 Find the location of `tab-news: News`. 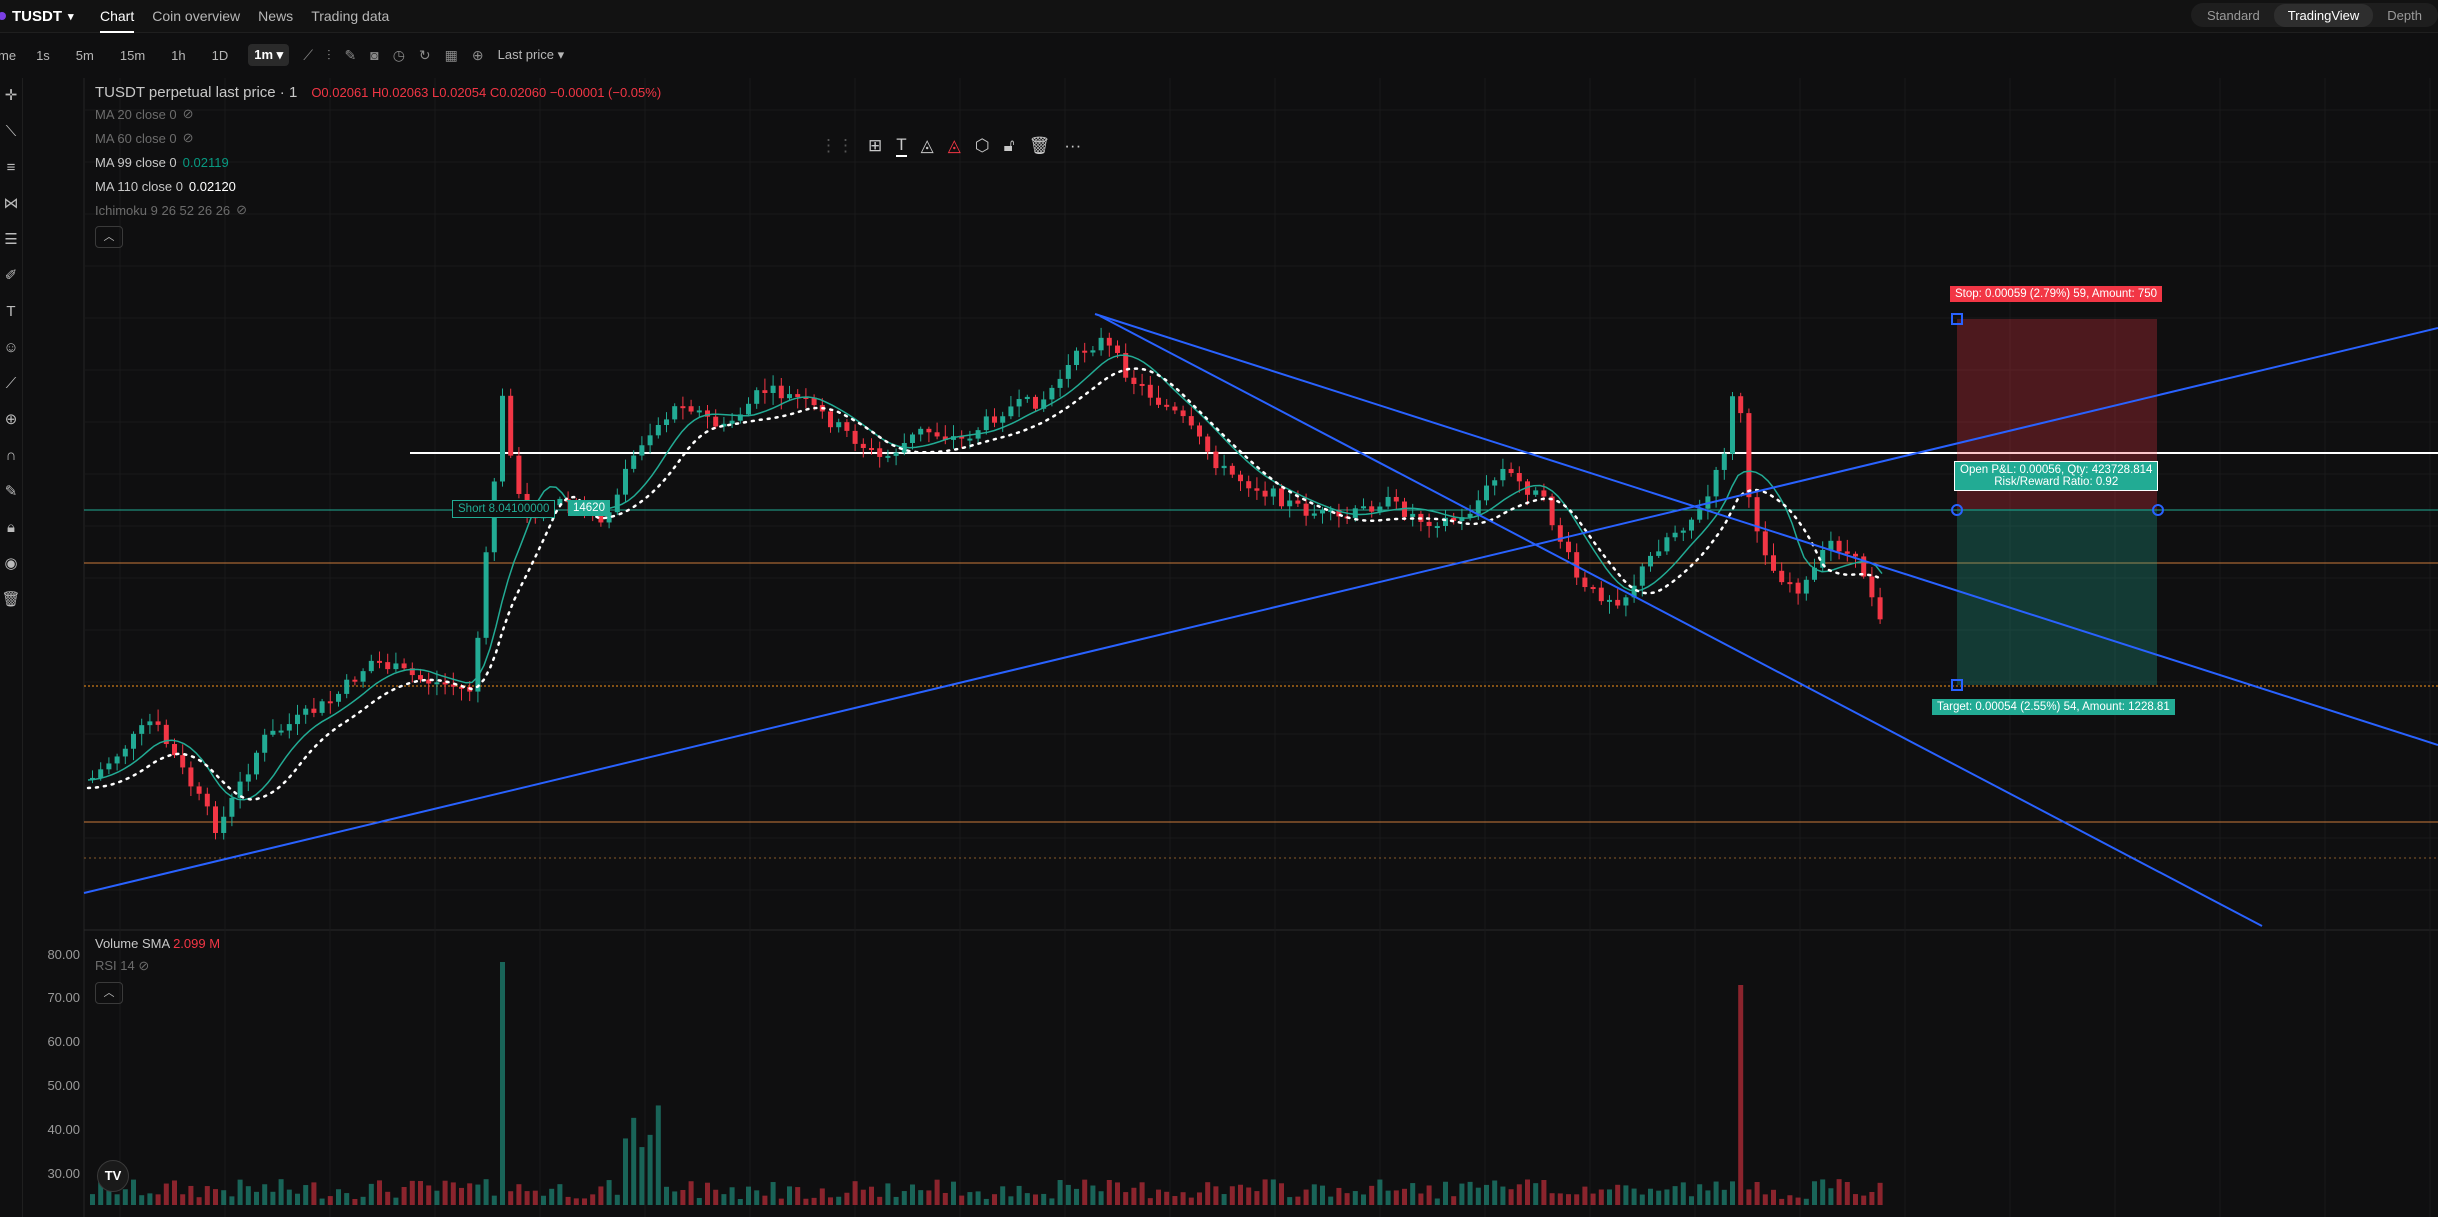

tab-news: News is located at coordinates (276, 16).